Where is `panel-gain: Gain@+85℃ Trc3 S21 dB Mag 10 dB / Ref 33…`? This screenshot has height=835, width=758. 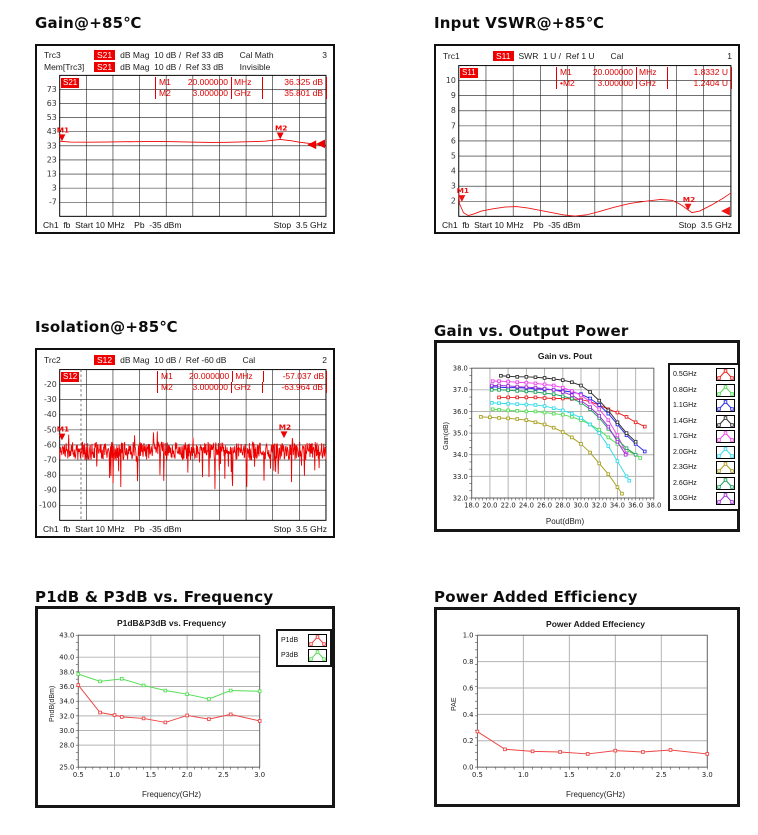
panel-gain: Gain@+85℃ Trc3 S21 dB Mag 10 dB / Ref 33… is located at coordinates (185, 124).